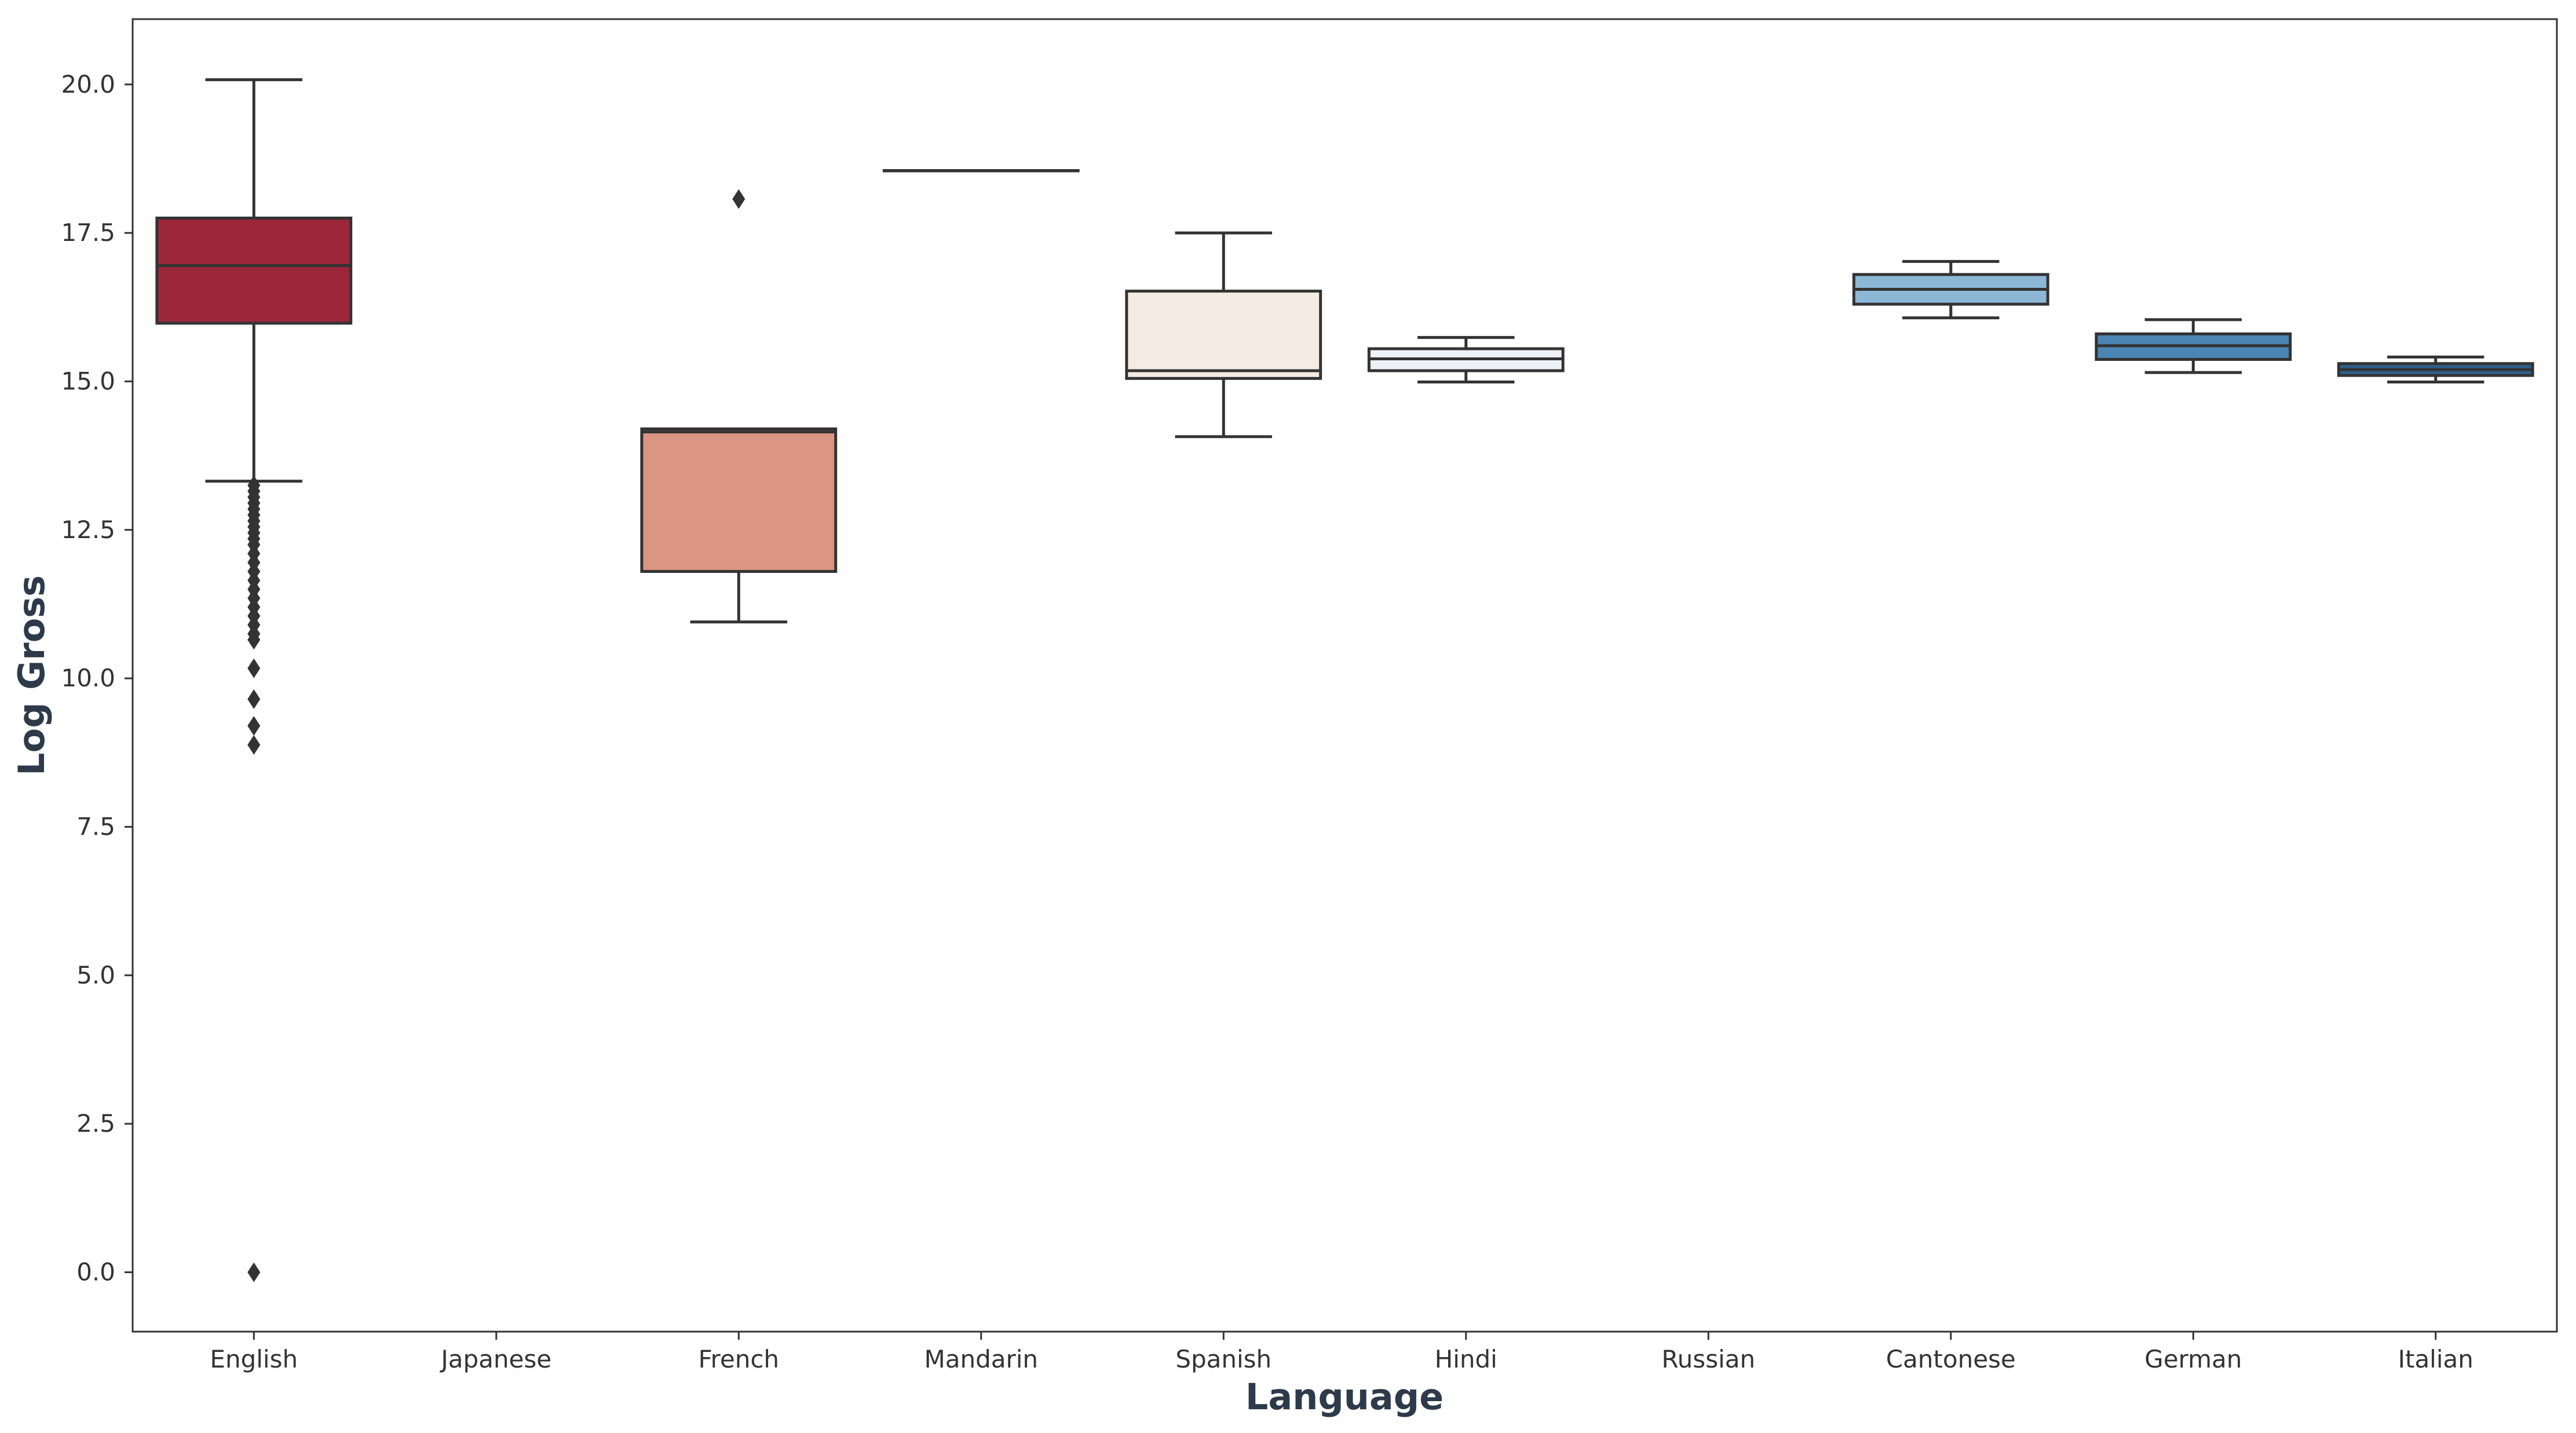  I want to click on x-tick-label: Italian, so click(2435, 1359).